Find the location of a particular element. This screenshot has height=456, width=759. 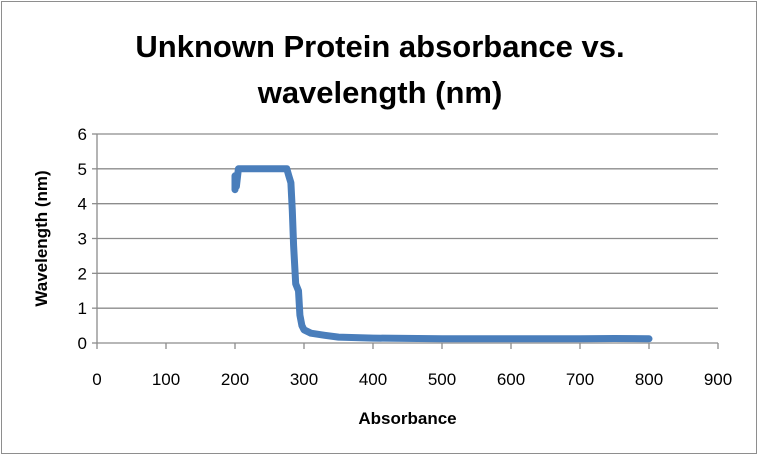

y-tick-label: 2 is located at coordinates (82, 273).